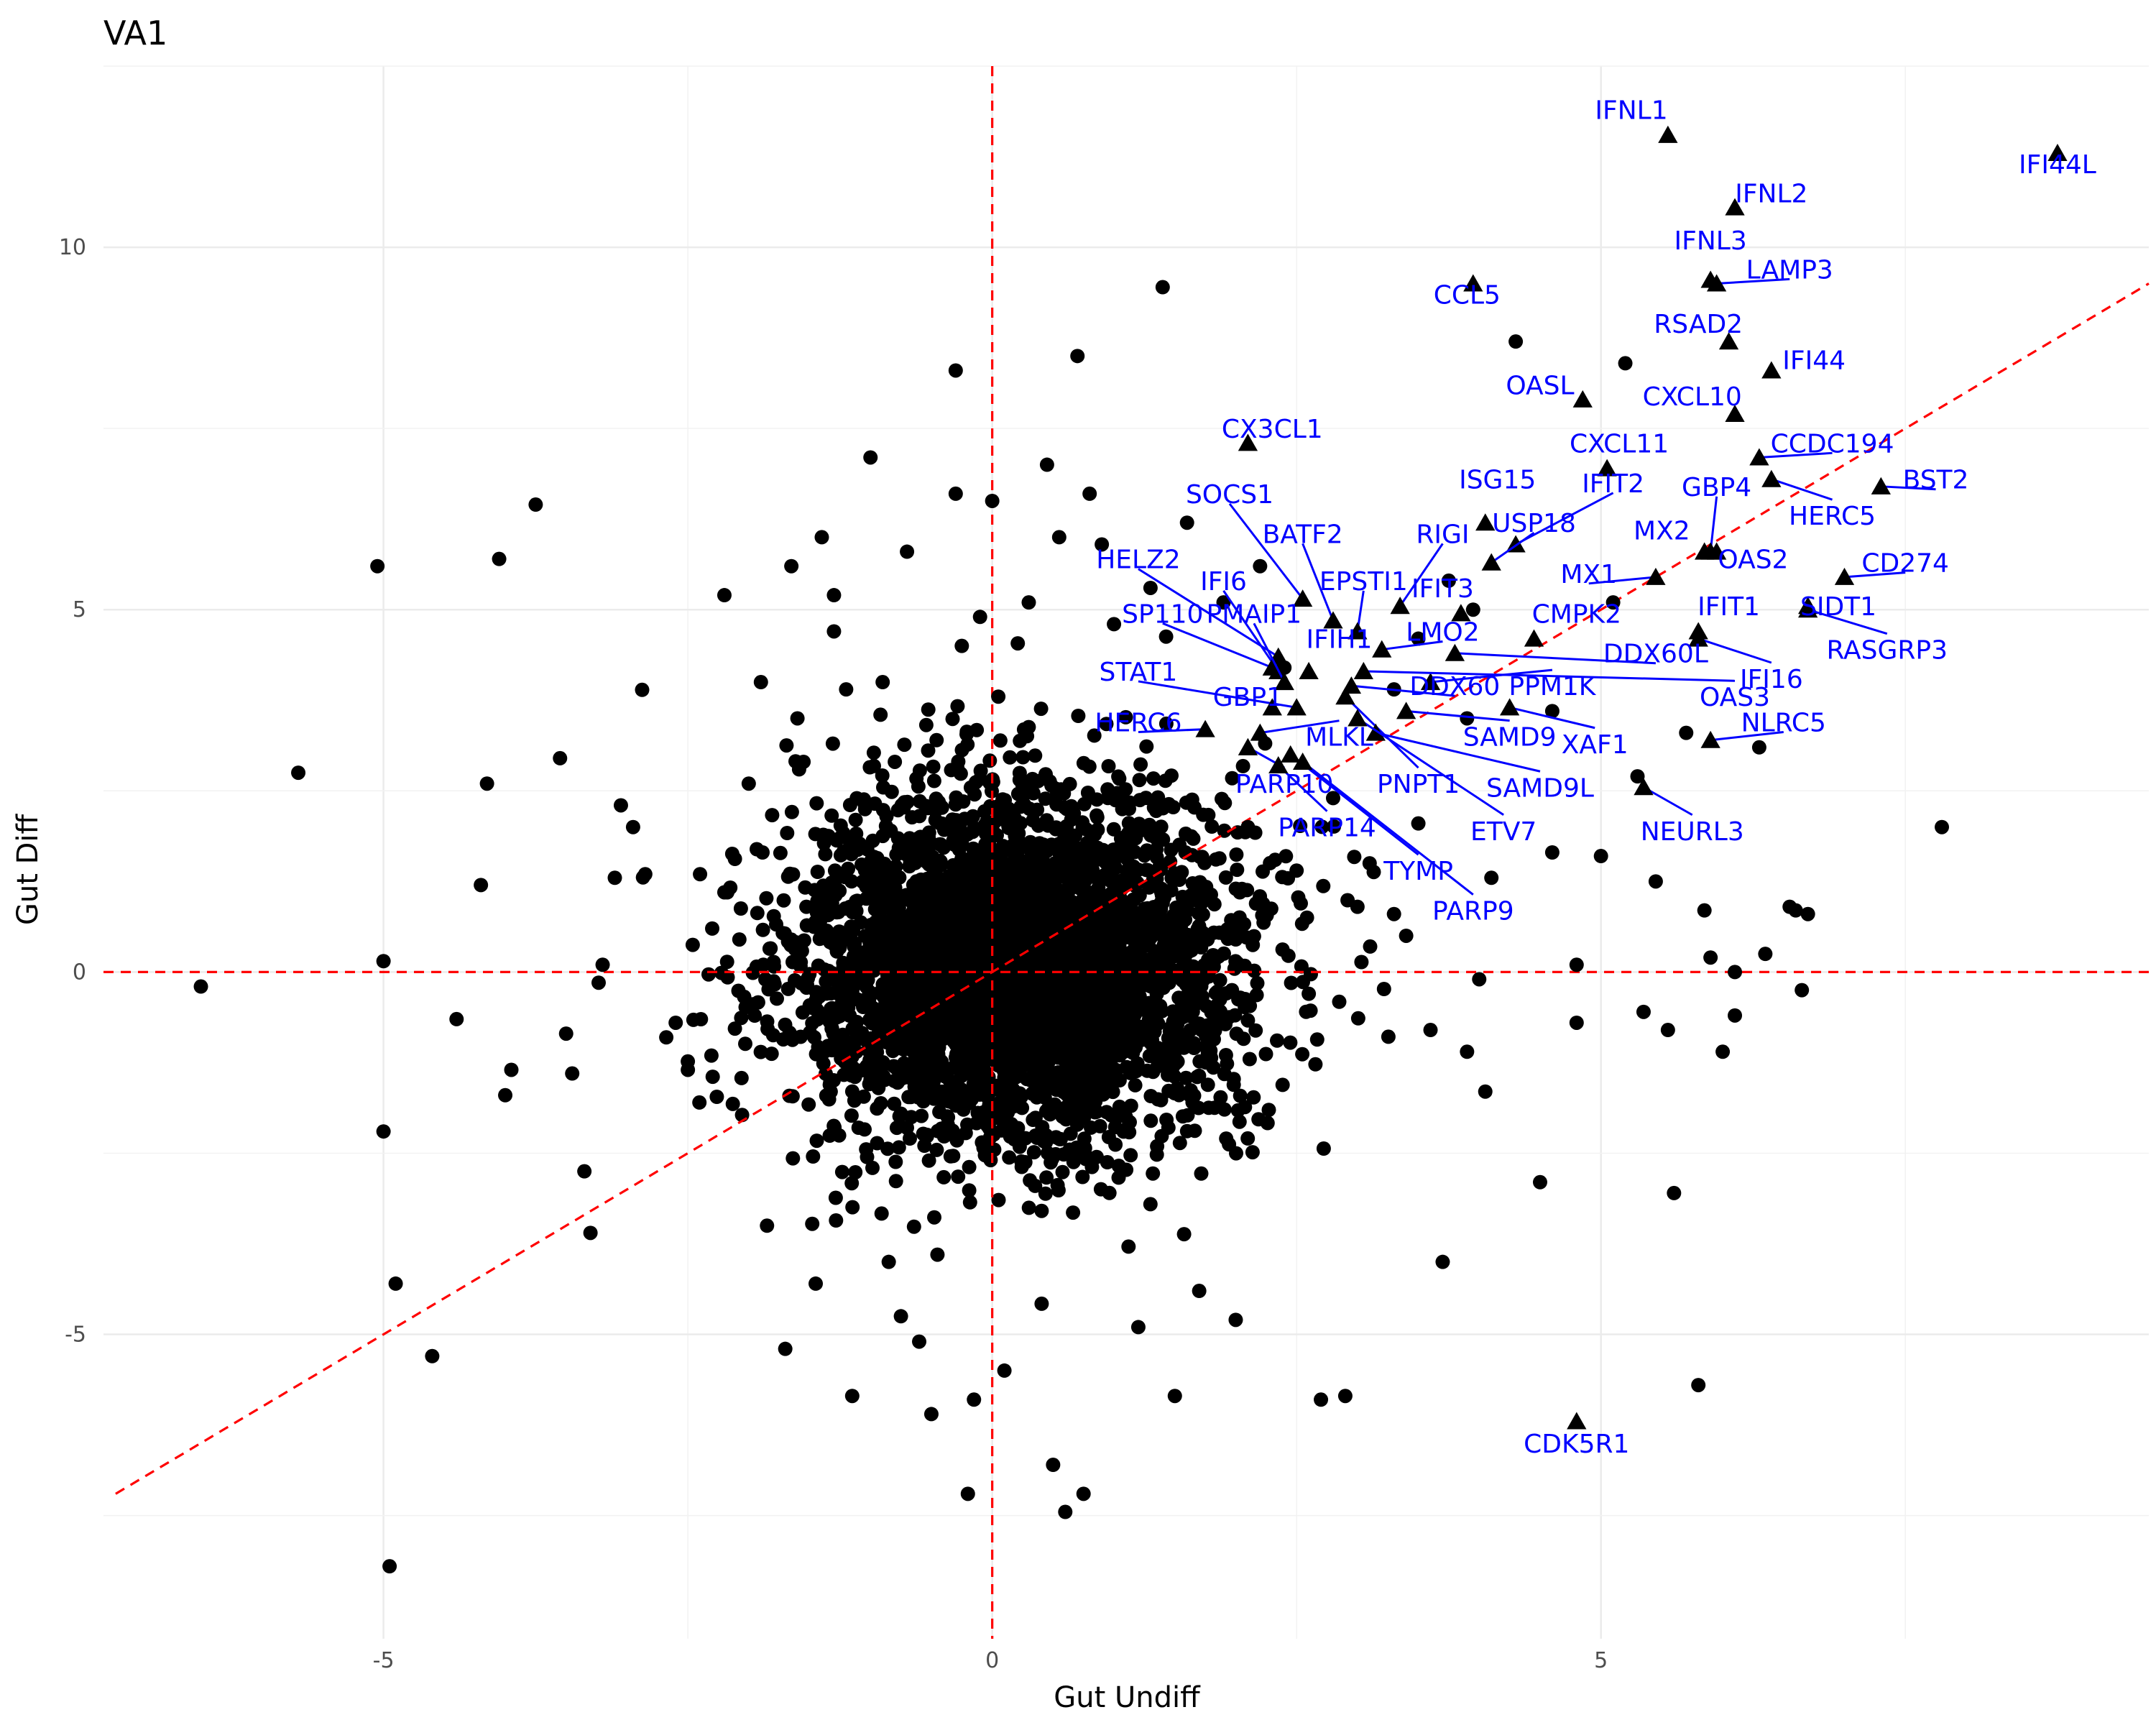 Image resolution: width=2156 pixels, height=1725 pixels. What do you see at coordinates (1552, 687) in the screenshot?
I see `gene-label: PPM1K` at bounding box center [1552, 687].